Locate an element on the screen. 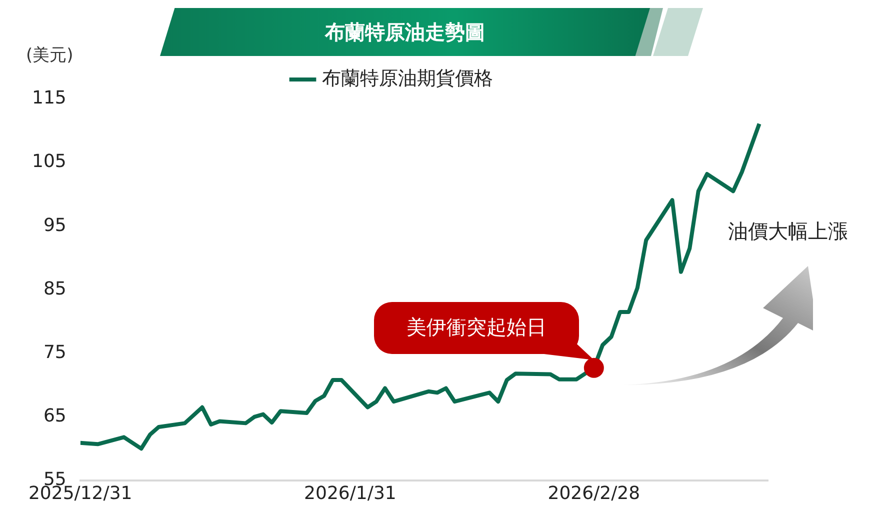 The image size is (876, 516). y-tick-label: 75 is located at coordinates (54, 352).